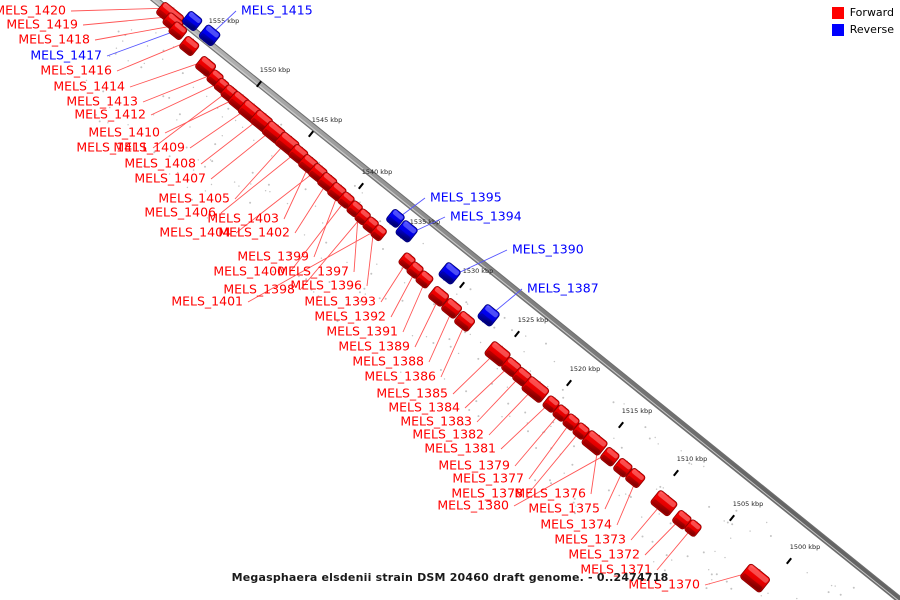 This screenshot has width=900, height=600. Describe the element at coordinates (488, 478) in the screenshot. I see `gene-label: MELS_1377` at that location.